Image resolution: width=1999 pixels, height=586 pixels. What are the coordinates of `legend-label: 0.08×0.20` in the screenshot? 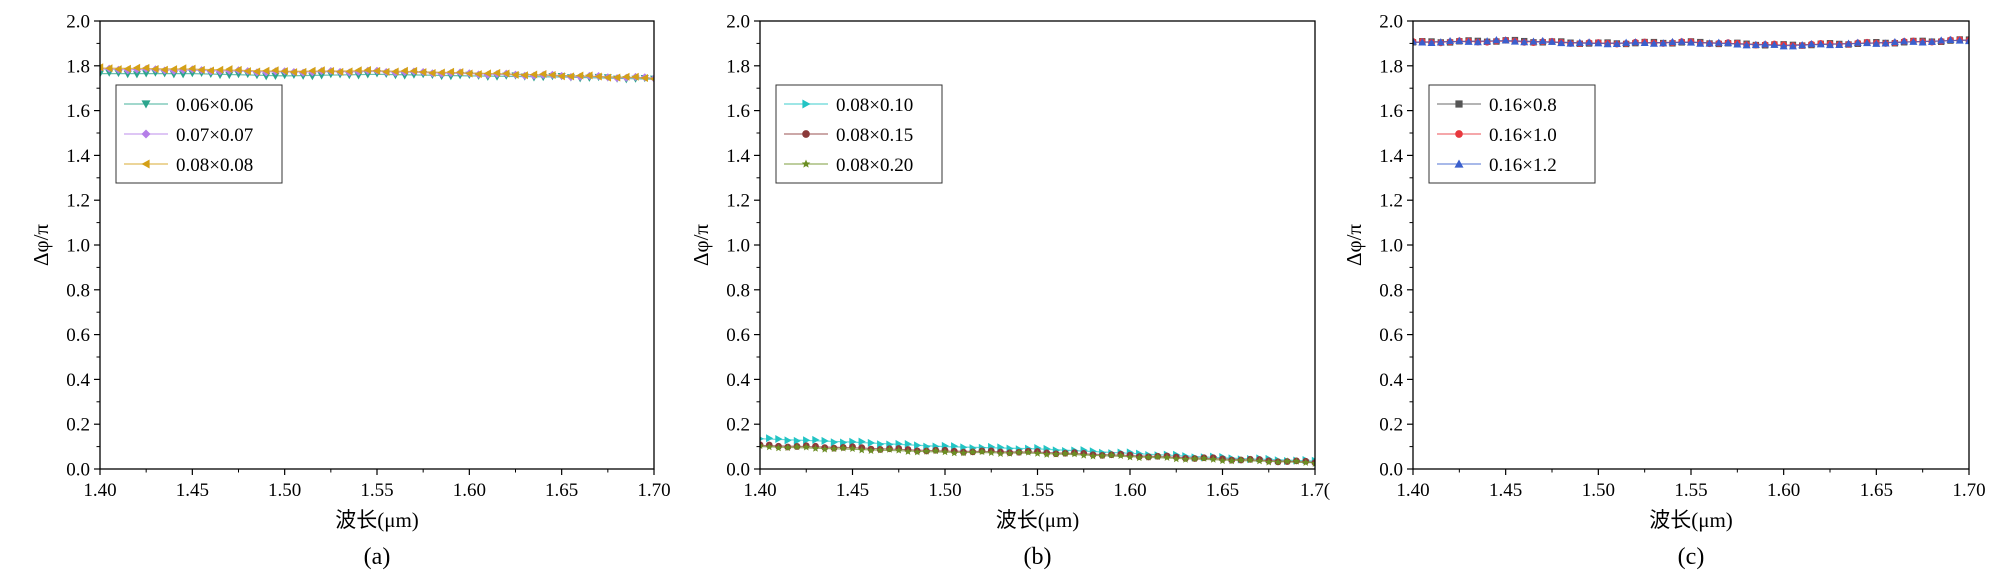 It's located at (874, 165).